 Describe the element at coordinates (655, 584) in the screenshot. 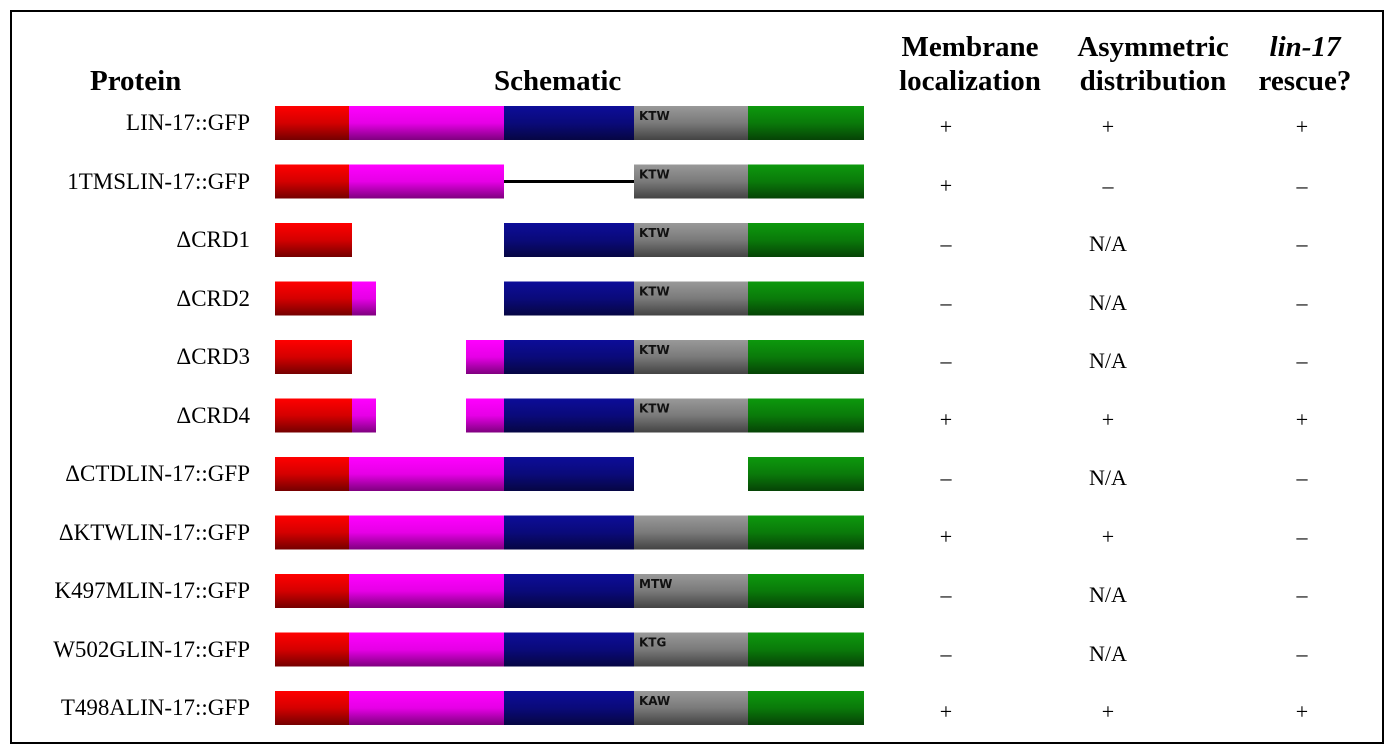

I see `motif-label: MTW` at that location.